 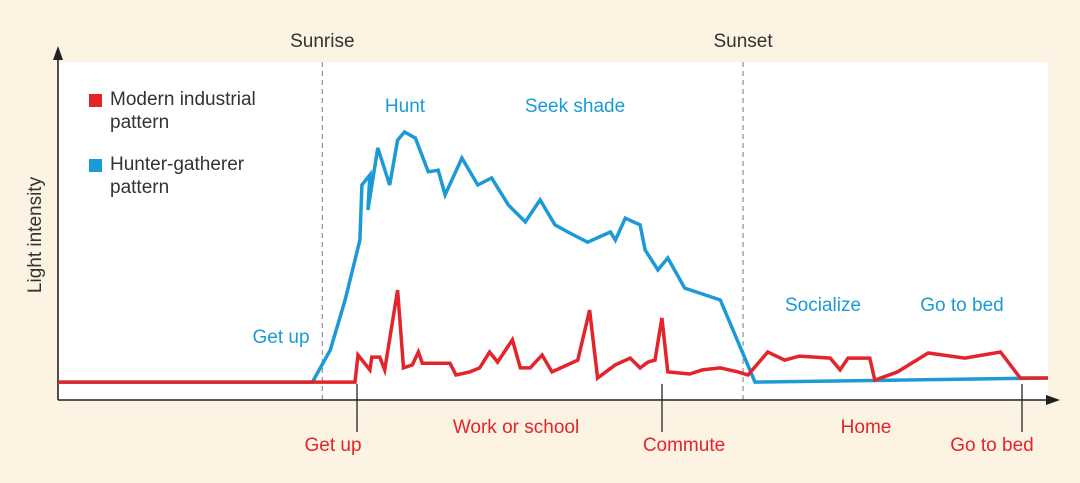 I want to click on annotation: Commute, so click(x=684, y=445).